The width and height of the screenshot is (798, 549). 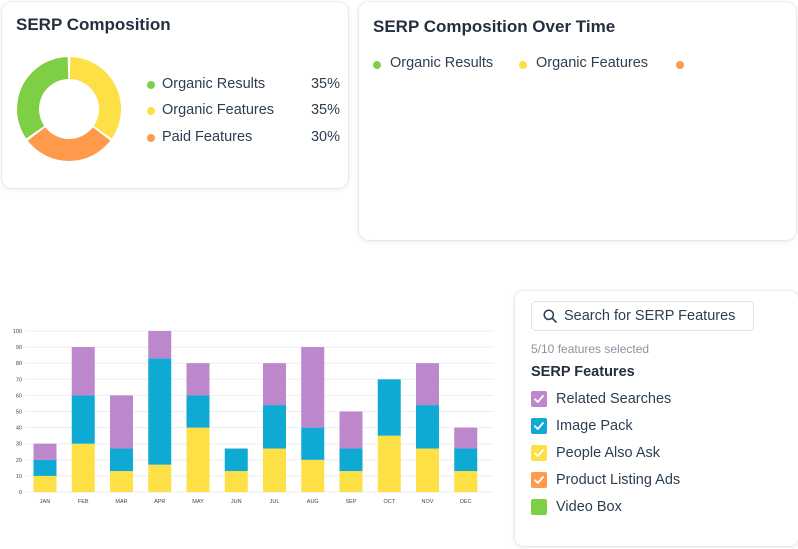 What do you see at coordinates (313, 502) in the screenshot?
I see `x-tick-label: AUG` at bounding box center [313, 502].